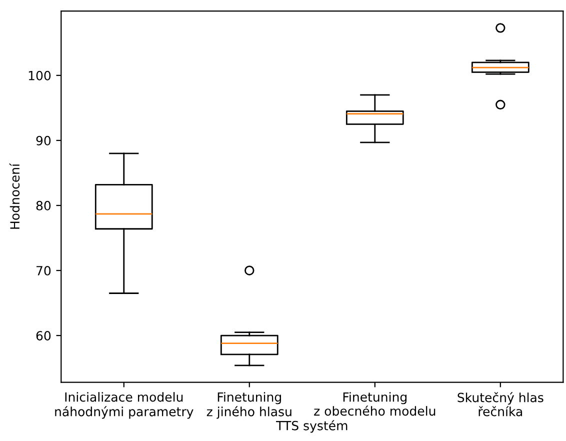  I want to click on x-tick-label: Skutečný hlas řečníka, so click(501, 404).